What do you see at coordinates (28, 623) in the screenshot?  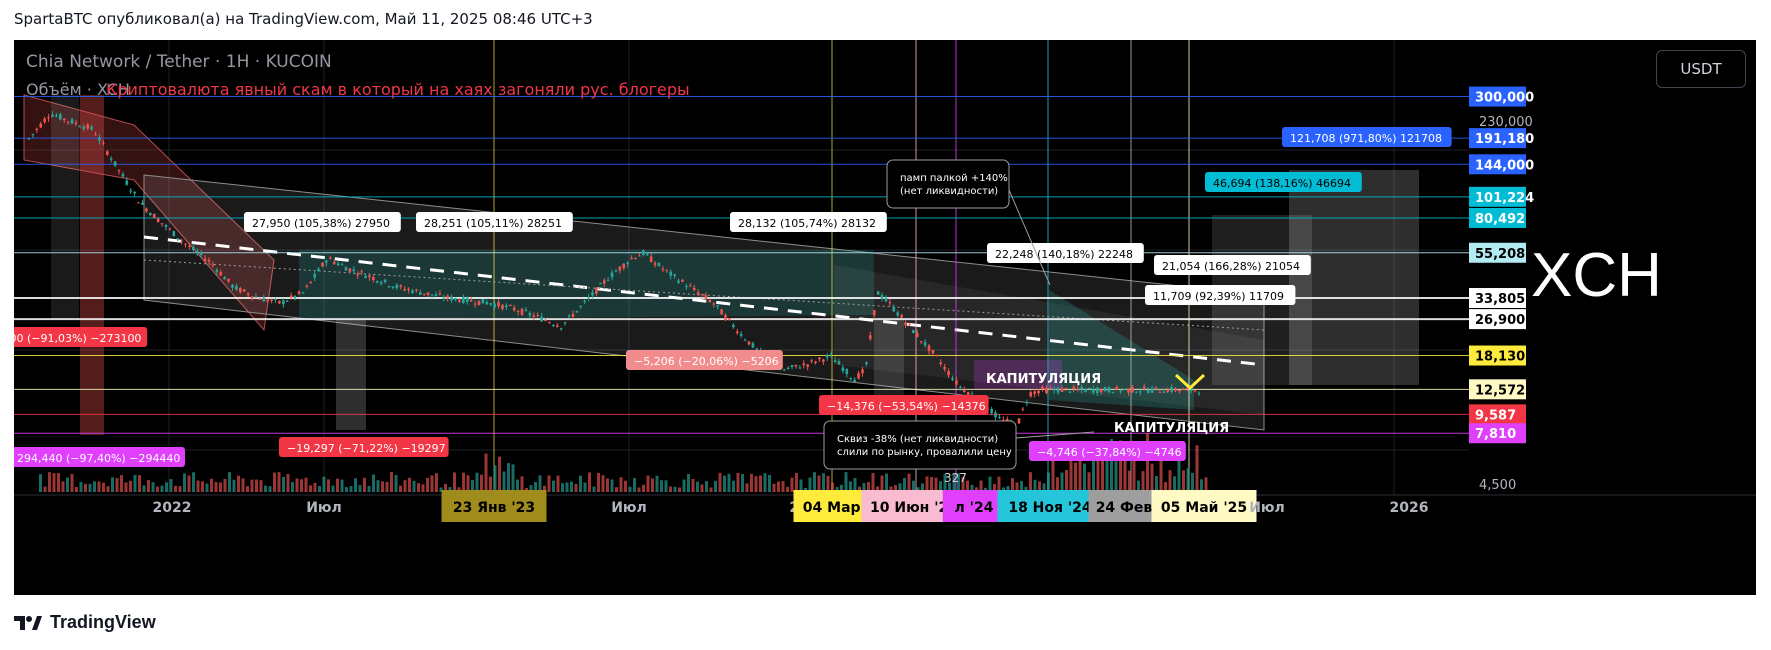 I see `tradingview-logo-icon` at bounding box center [28, 623].